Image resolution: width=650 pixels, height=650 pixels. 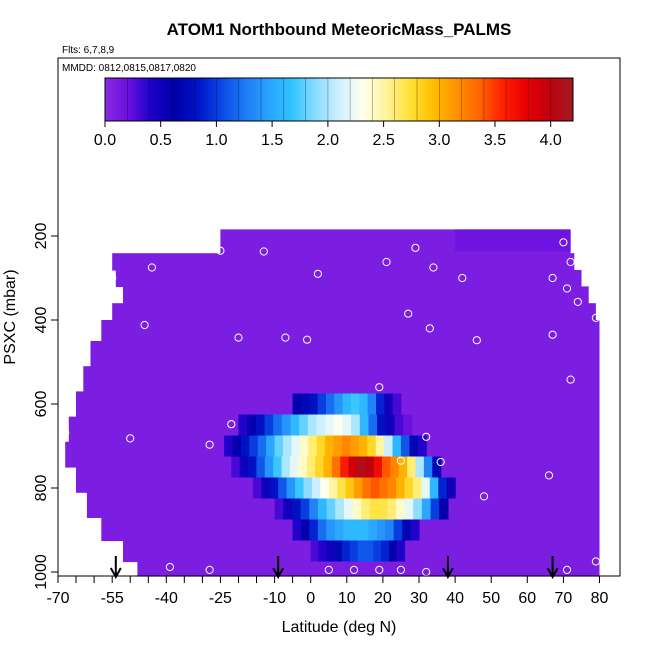 What do you see at coordinates (455, 598) in the screenshot?
I see `x-tick-label: 40` at bounding box center [455, 598].